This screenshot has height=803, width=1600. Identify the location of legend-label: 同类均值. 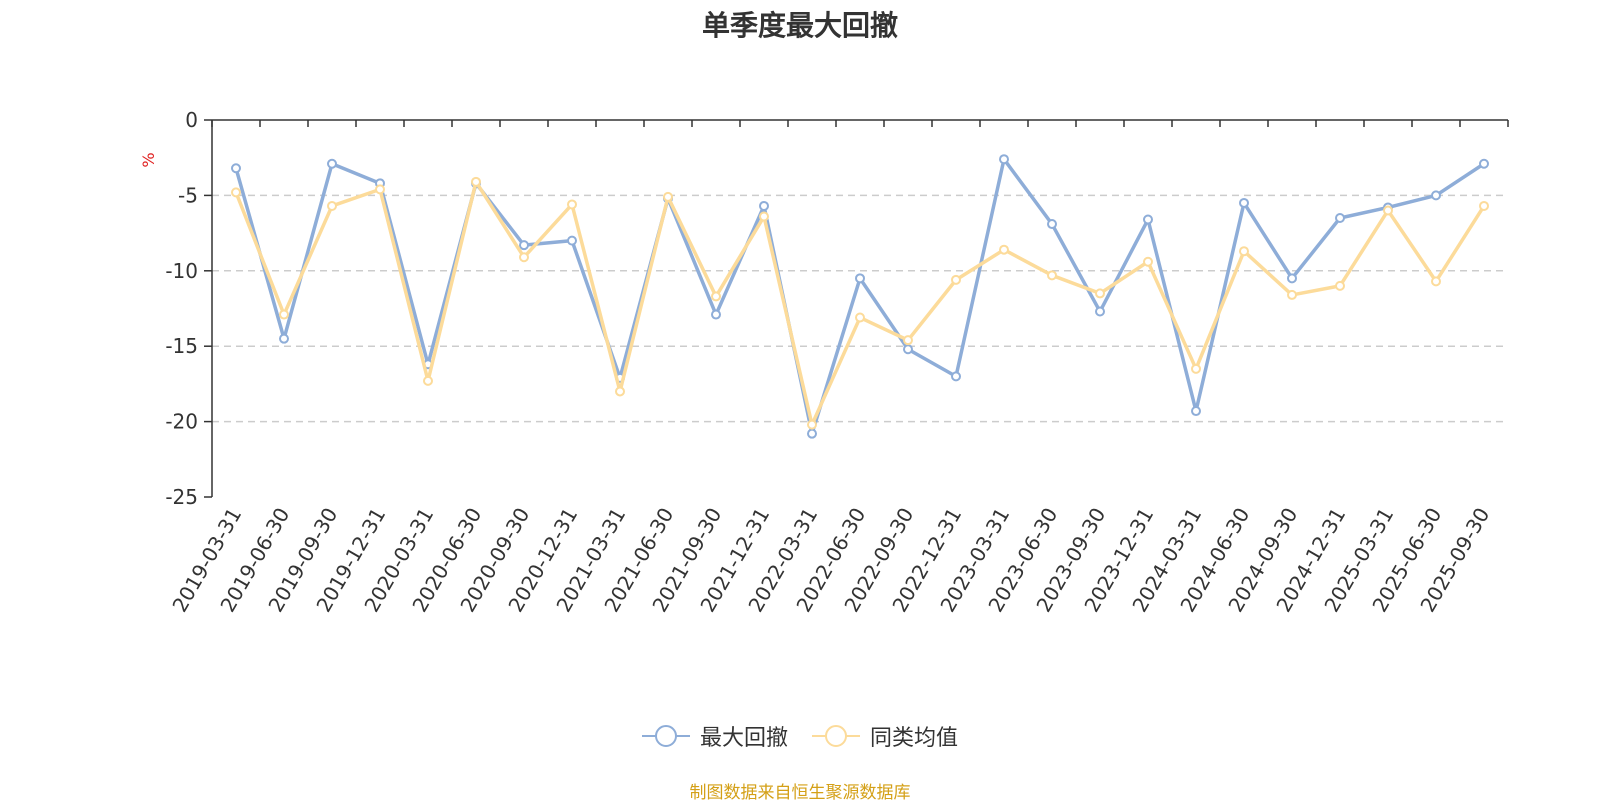
(914, 738).